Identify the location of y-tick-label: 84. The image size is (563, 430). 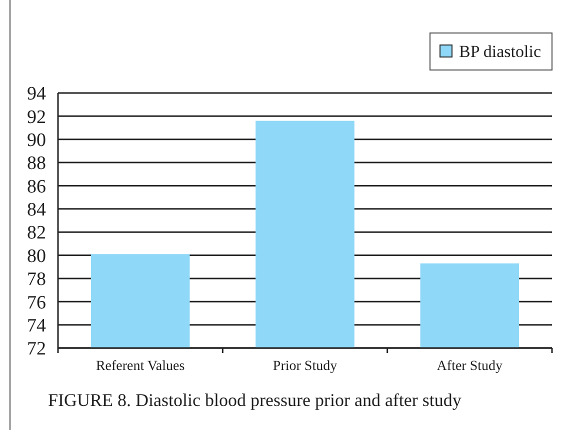
(36, 210).